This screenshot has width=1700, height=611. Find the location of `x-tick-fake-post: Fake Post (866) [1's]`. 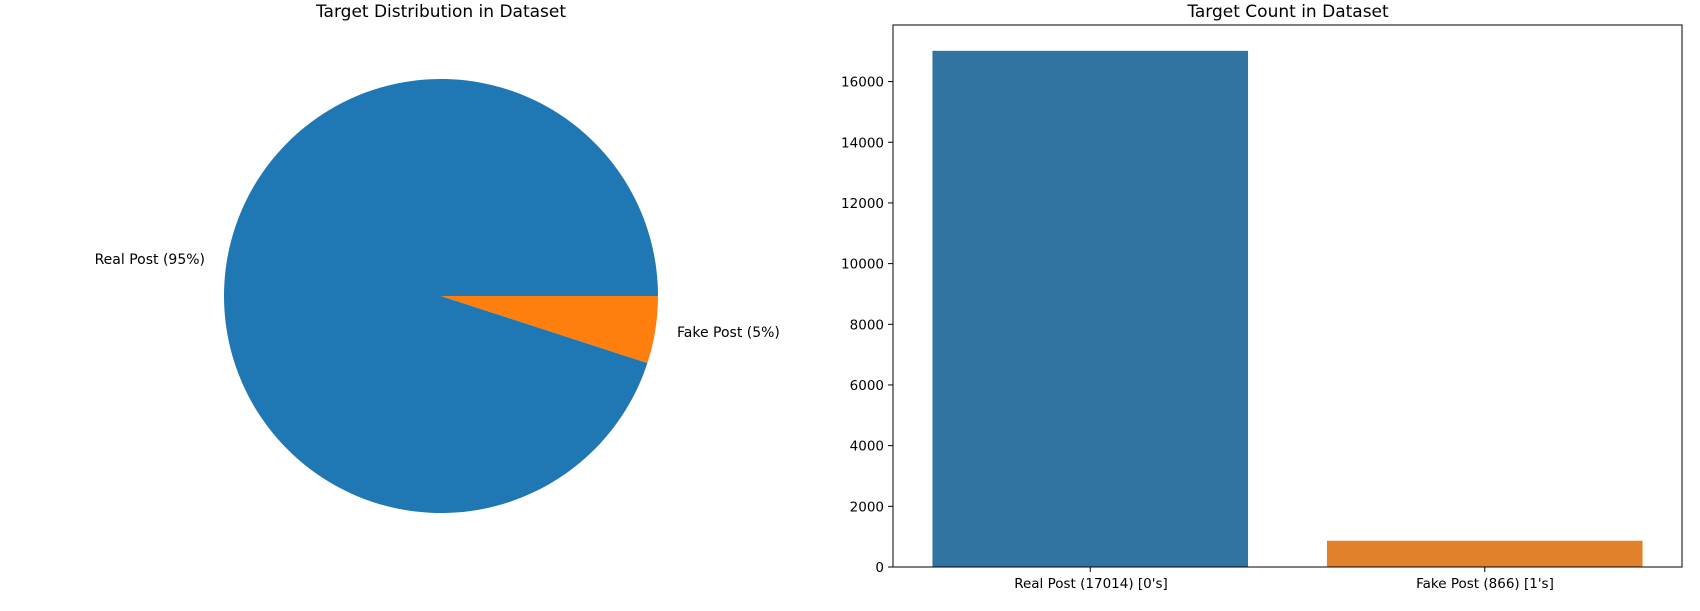

x-tick-fake-post: Fake Post (866) [1's] is located at coordinates (1485, 584).